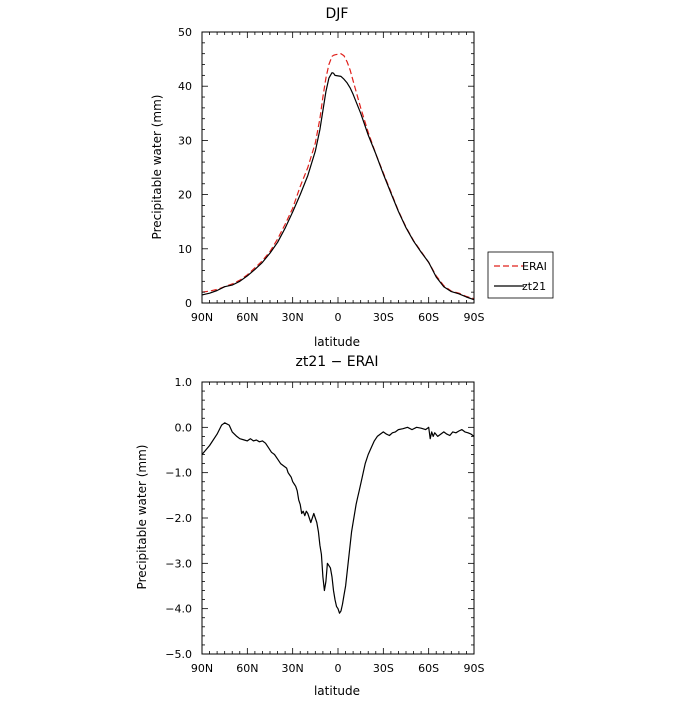  What do you see at coordinates (185, 249) in the screenshot?
I see `y-tick-label: 10` at bounding box center [185, 249].